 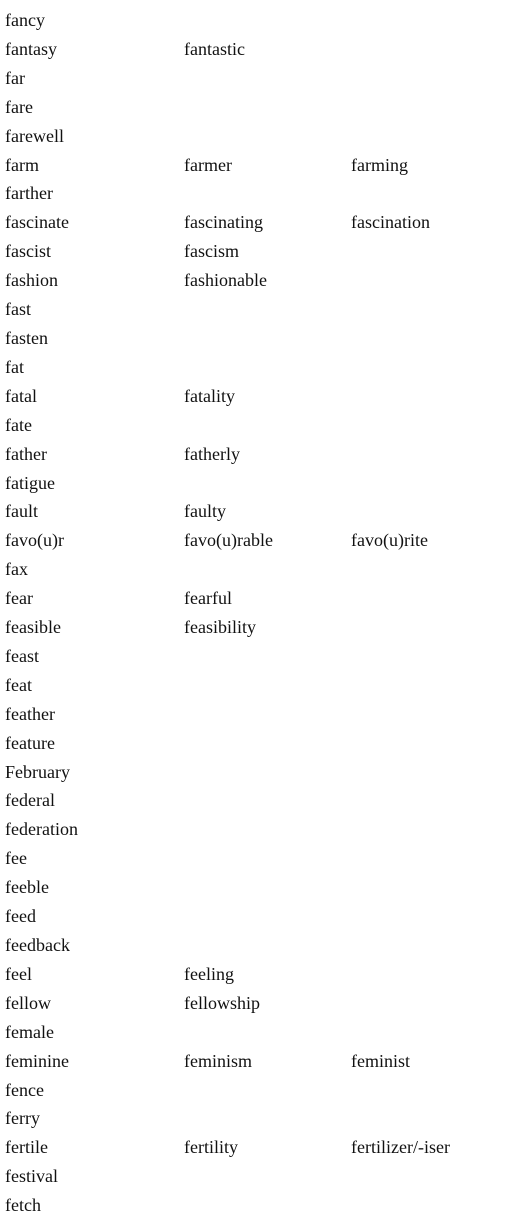 I want to click on headword: fatigue, so click(x=30, y=482).